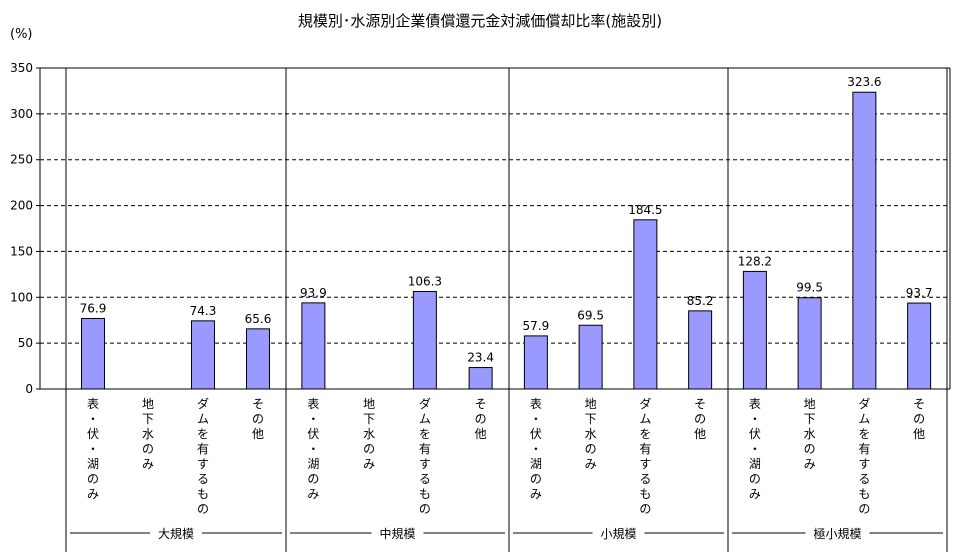  What do you see at coordinates (313, 293) in the screenshot?
I see `data-label: 93.9` at bounding box center [313, 293].